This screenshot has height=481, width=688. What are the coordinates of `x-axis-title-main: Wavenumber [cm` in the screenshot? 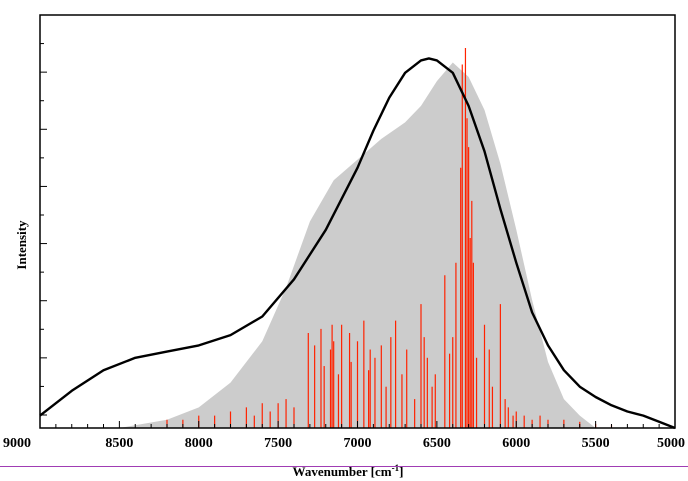 It's located at (342, 471).